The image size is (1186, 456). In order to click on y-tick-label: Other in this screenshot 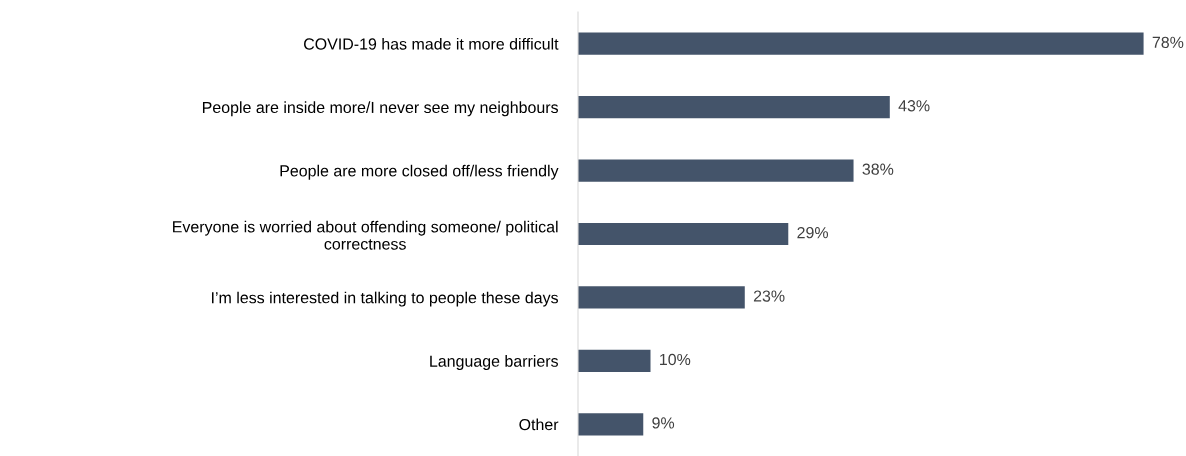, I will do `click(539, 424)`.